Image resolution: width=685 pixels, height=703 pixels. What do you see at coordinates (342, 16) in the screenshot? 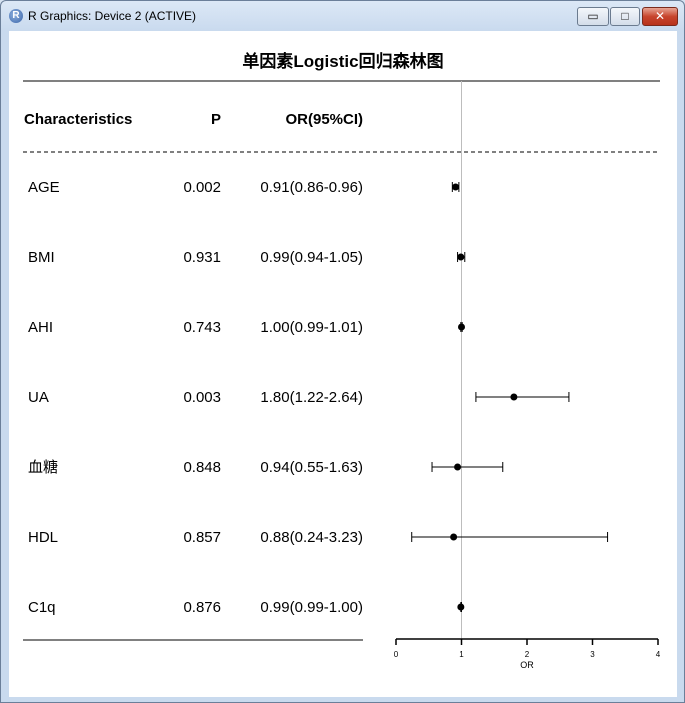
I see `title-bar: R R Graphics: Device 2 (ACTIVE) ▭ □ ✕` at bounding box center [342, 16].